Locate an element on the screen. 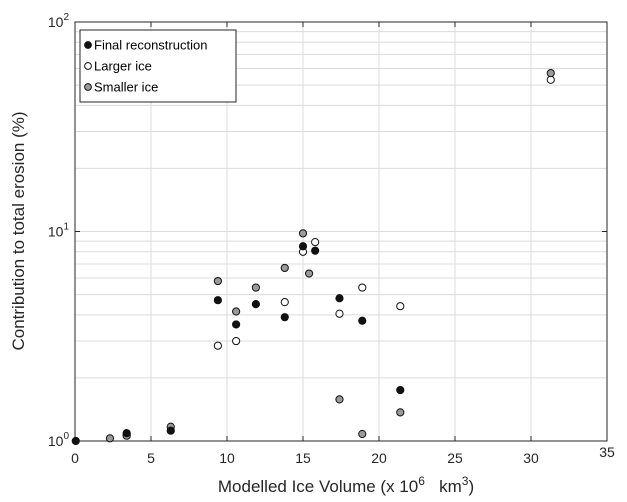 This screenshot has width=627, height=502. x-tick-label: 10 is located at coordinates (227, 458).